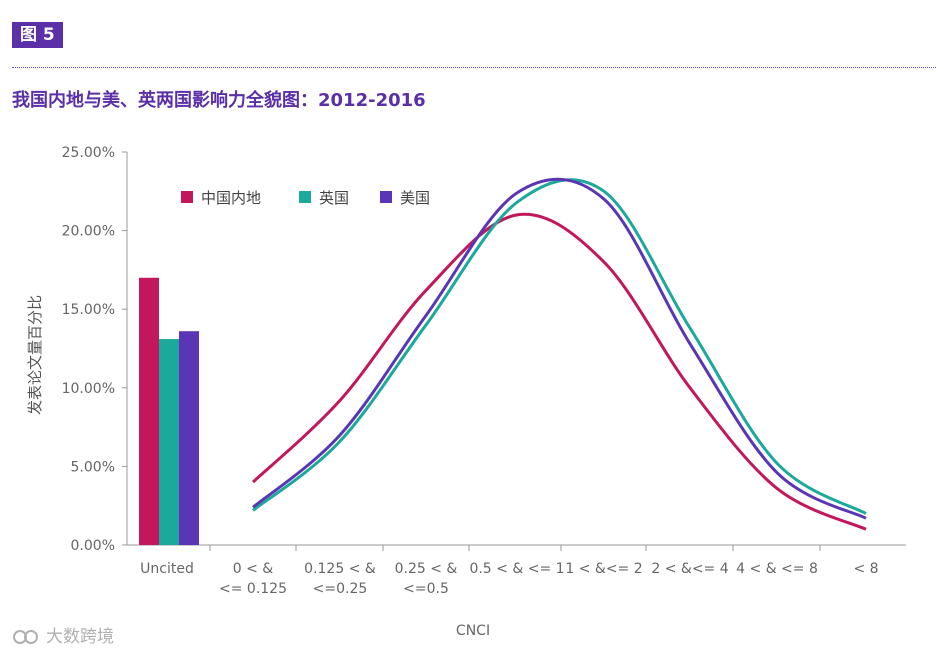  Describe the element at coordinates (25, 637) in the screenshot. I see `watermark-logo-icon` at that location.